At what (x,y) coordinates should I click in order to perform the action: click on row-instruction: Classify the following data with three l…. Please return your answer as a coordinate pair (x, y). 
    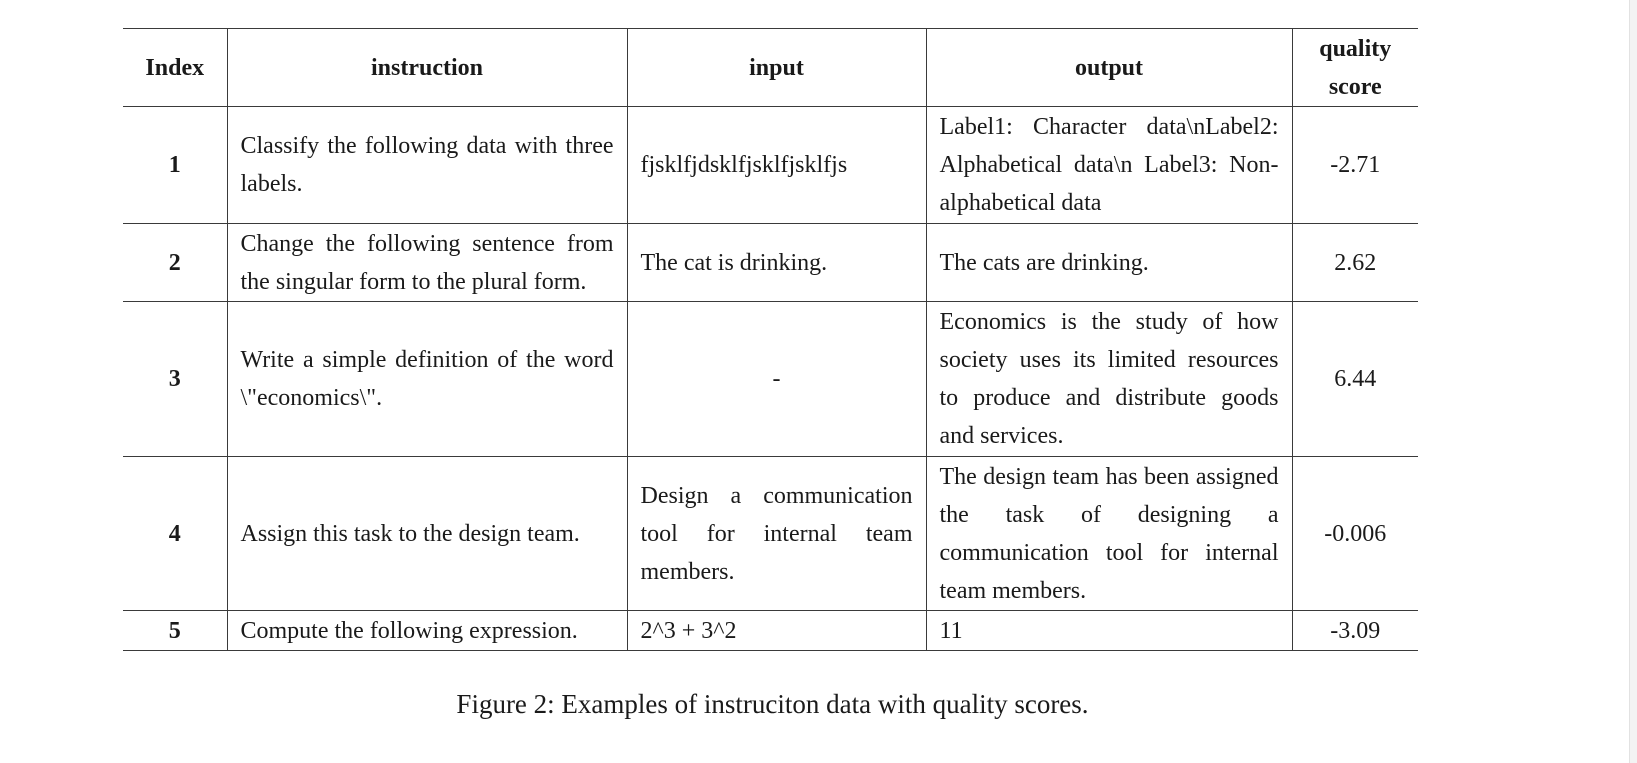
    Looking at the image, I should click on (427, 165).